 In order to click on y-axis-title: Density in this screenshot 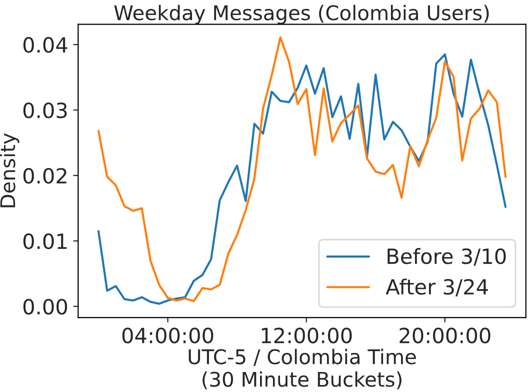, I will do `click(10, 170)`.